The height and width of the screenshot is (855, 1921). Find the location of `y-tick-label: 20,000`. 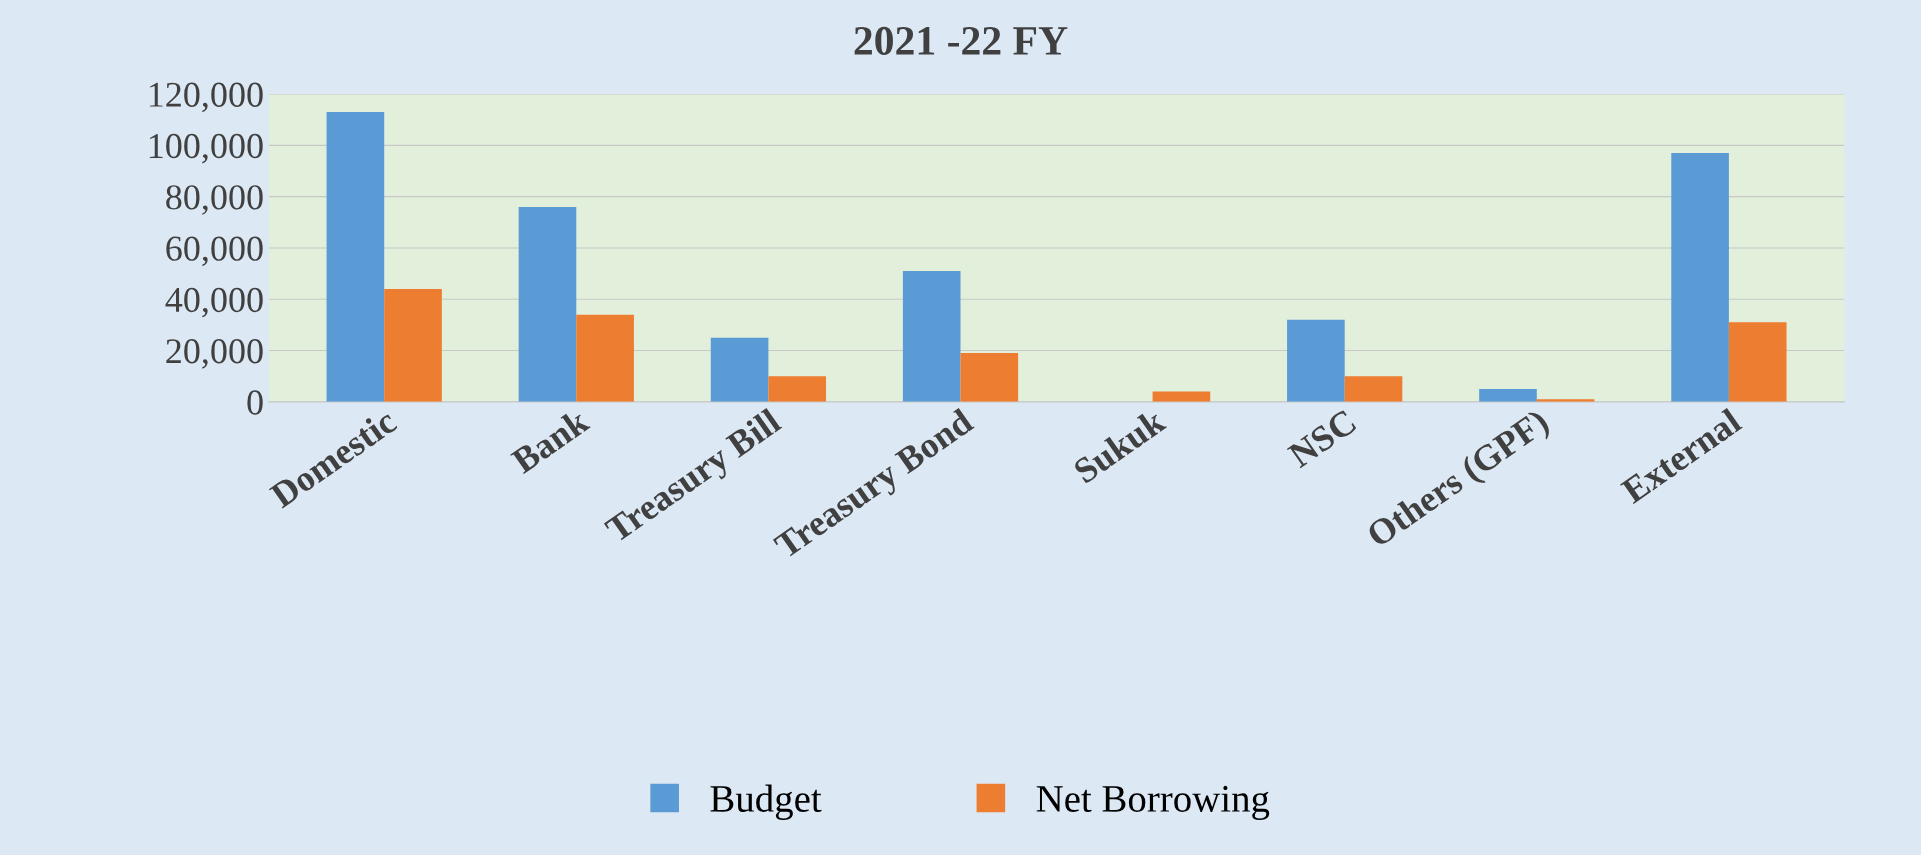

y-tick-label: 20,000 is located at coordinates (214, 354).